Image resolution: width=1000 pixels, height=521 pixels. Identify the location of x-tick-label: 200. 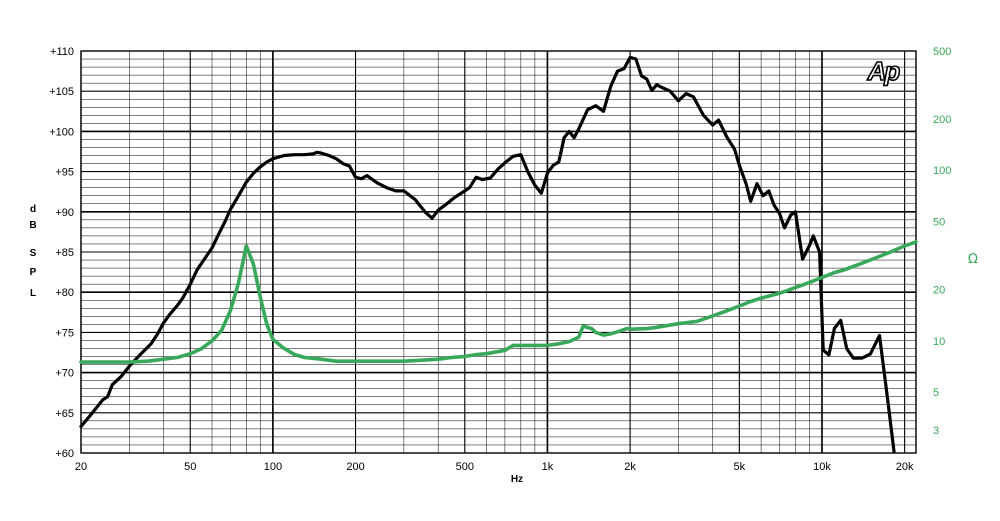
(355, 467).